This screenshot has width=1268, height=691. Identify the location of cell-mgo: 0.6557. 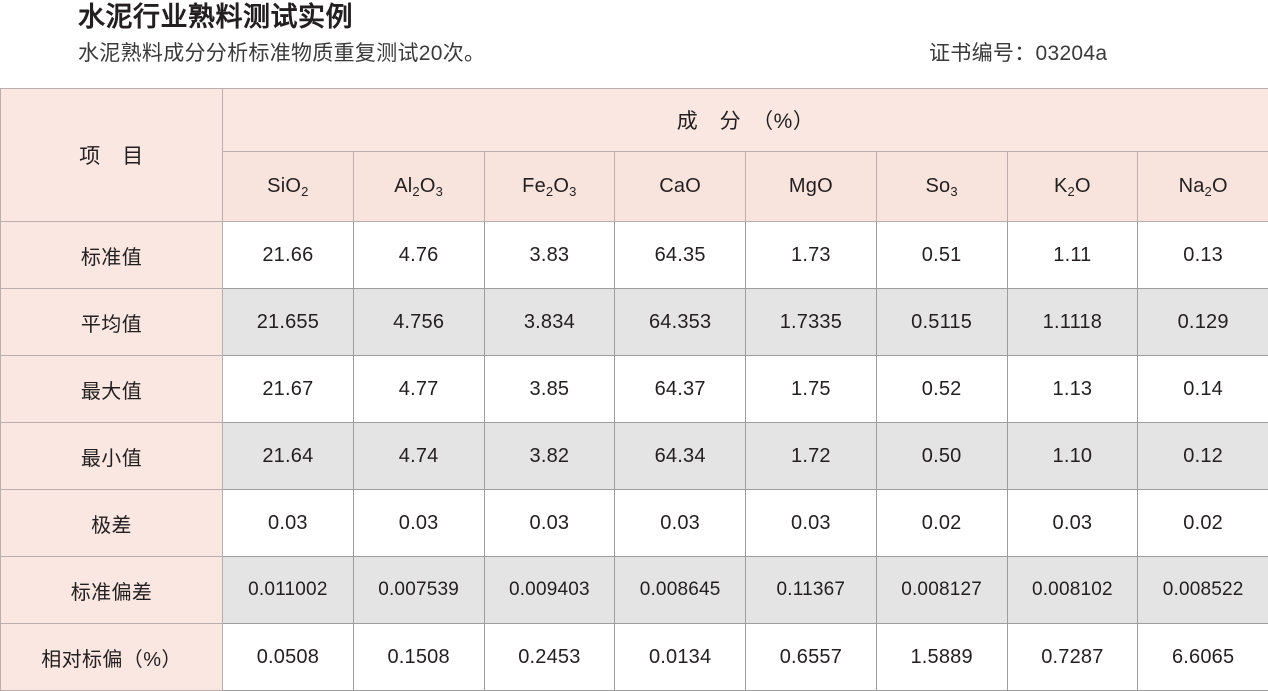
(811, 657).